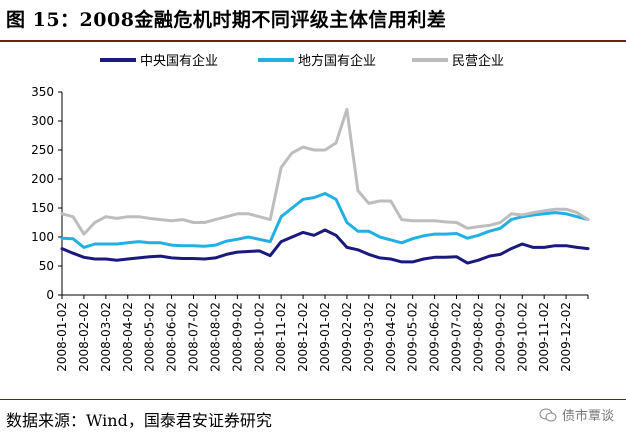 This screenshot has height=438, width=626. I want to click on x-tick-label: 2009-11-02, so click(544, 337).